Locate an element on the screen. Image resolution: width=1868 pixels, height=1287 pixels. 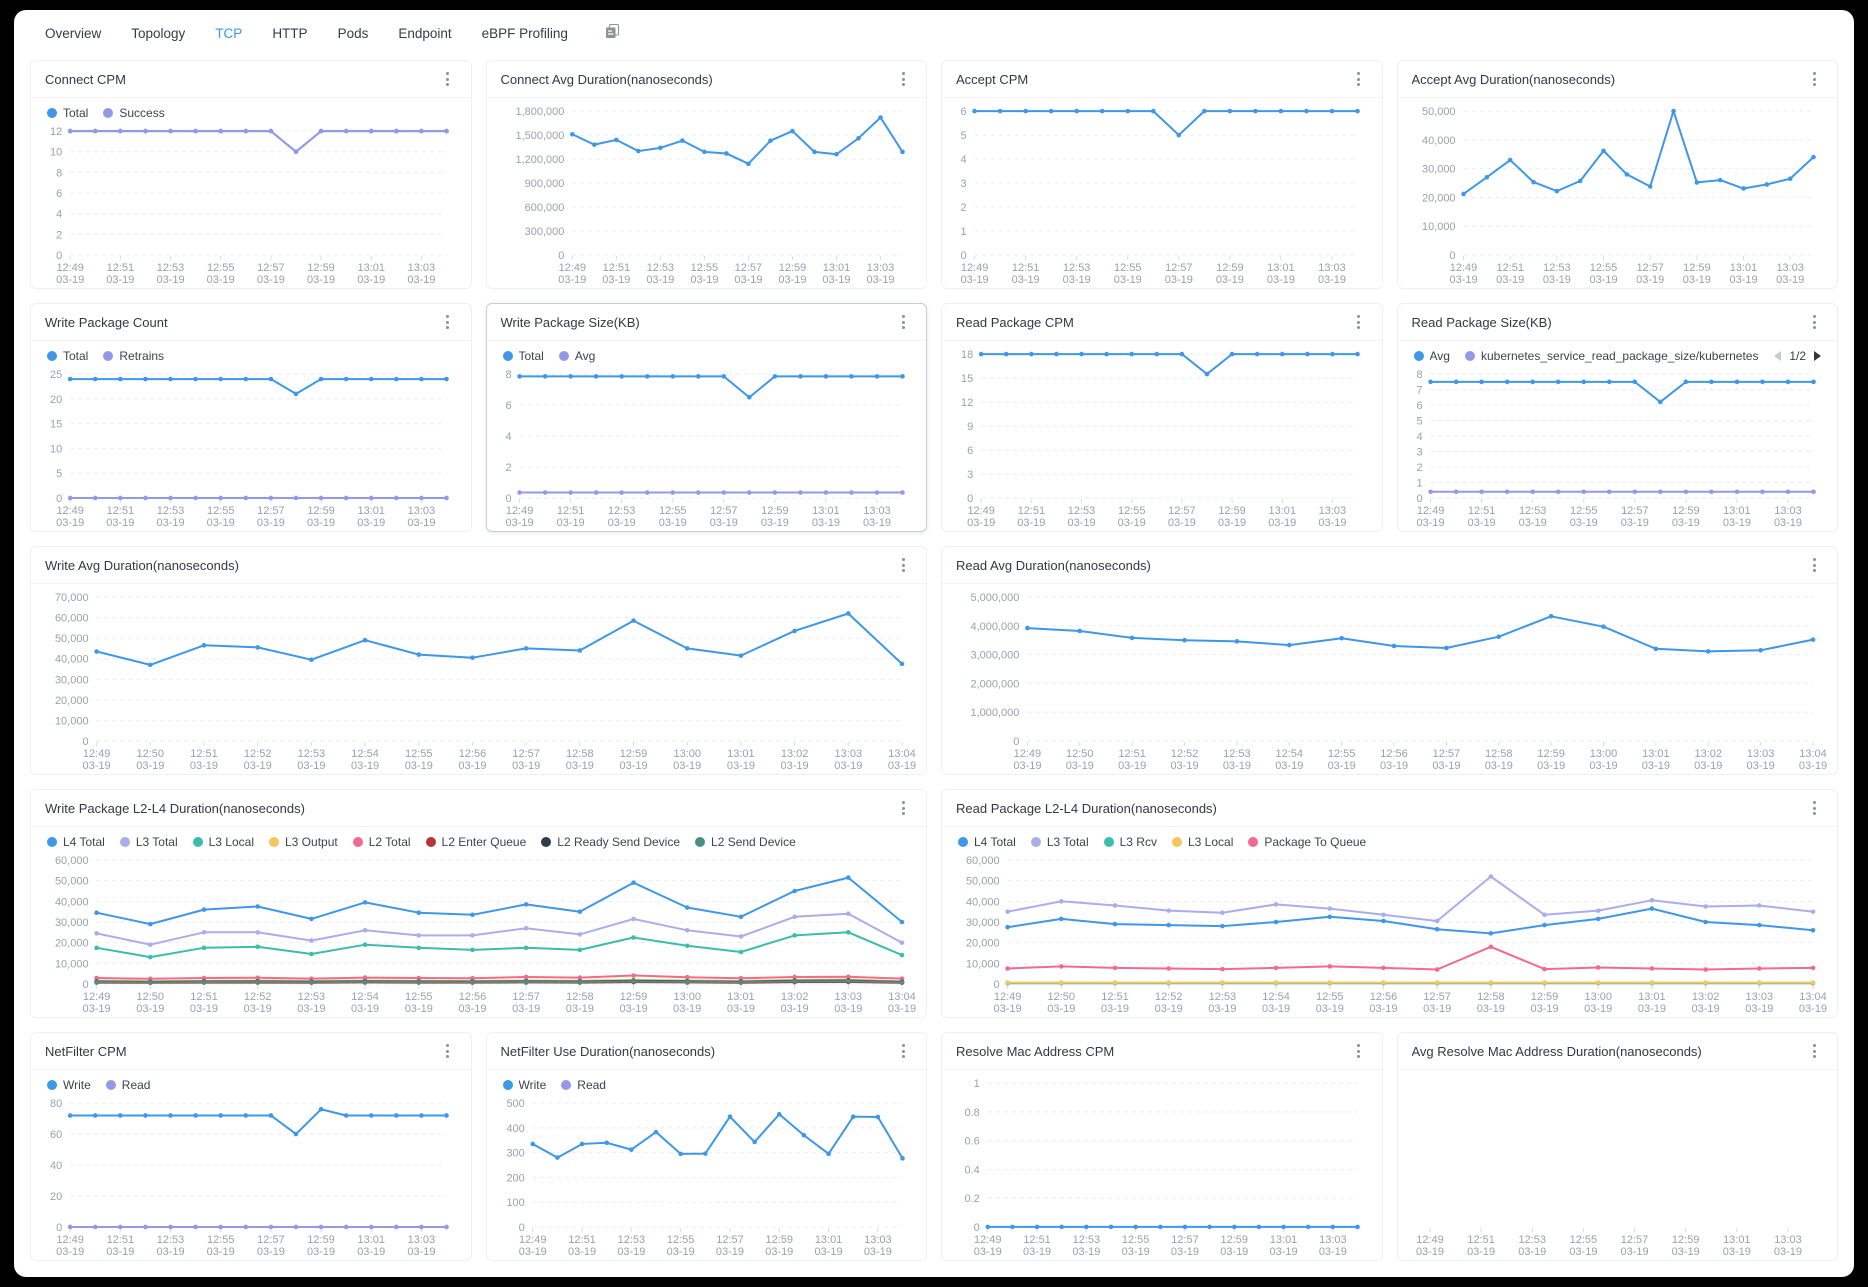
tab-topology: Topology is located at coordinates (158, 33).